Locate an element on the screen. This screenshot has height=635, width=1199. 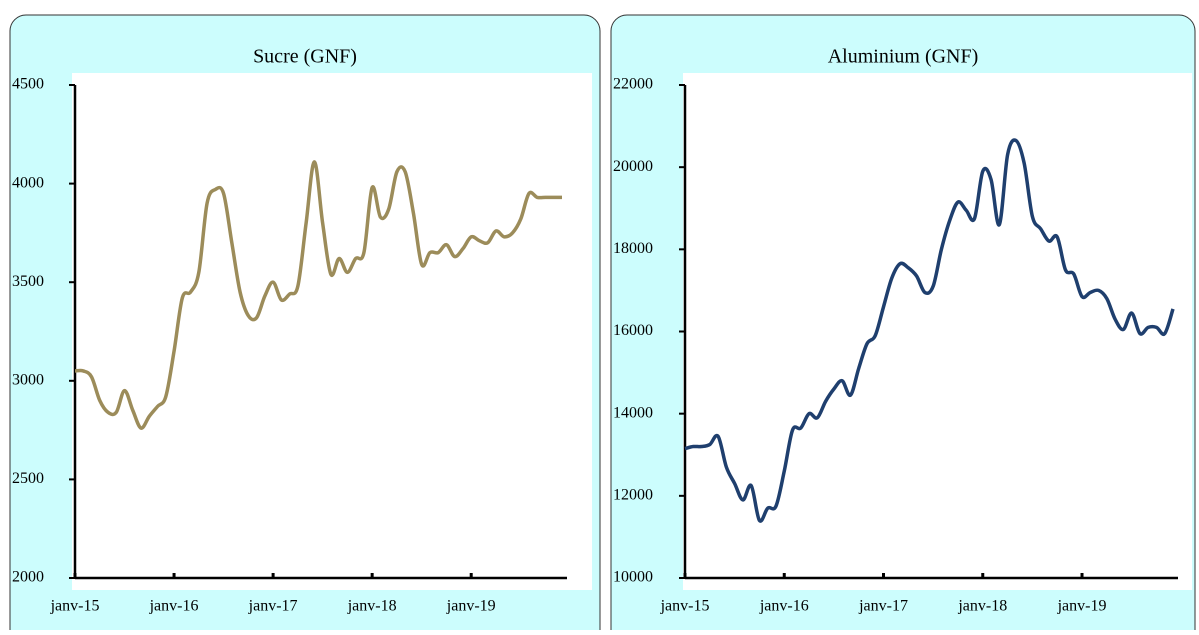
chart-title: Aluminium (GNF) is located at coordinates (903, 57).